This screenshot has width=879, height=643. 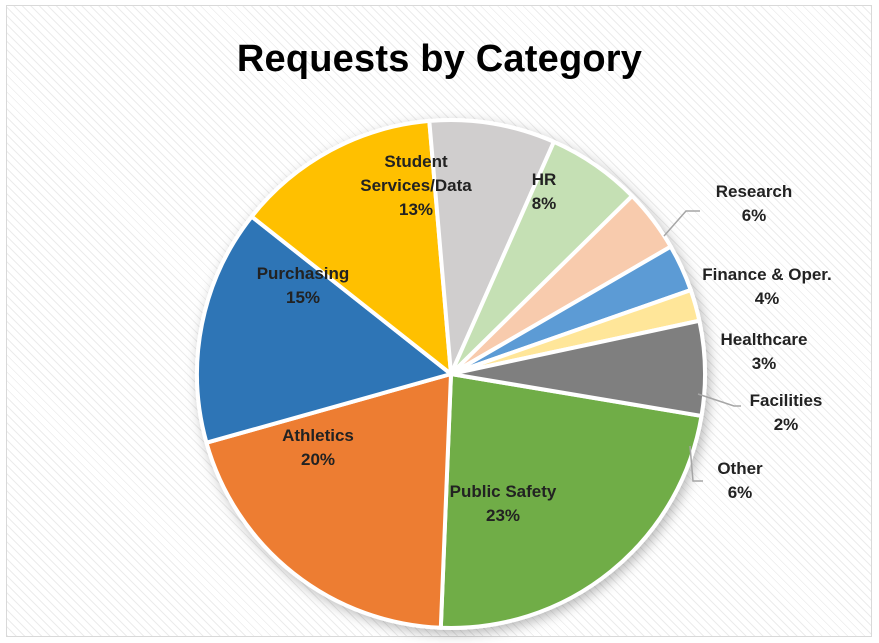 I want to click on data-label-value-athletics: 20%, so click(x=318, y=459).